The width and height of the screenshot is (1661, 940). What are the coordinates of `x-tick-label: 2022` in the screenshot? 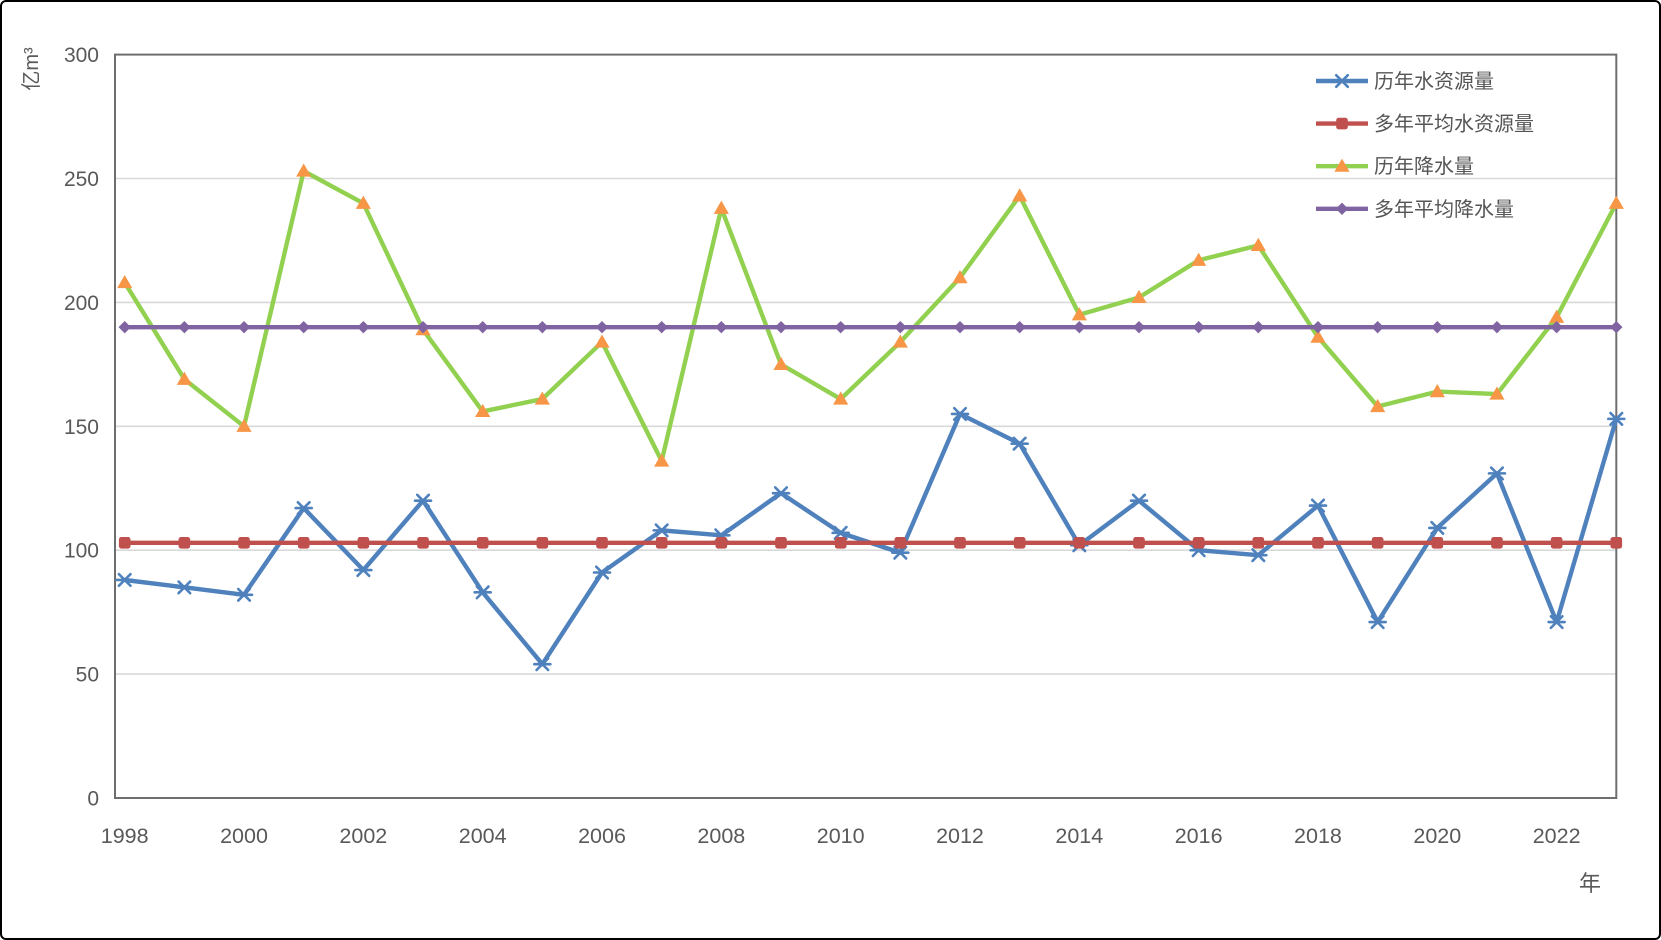 It's located at (1557, 836).